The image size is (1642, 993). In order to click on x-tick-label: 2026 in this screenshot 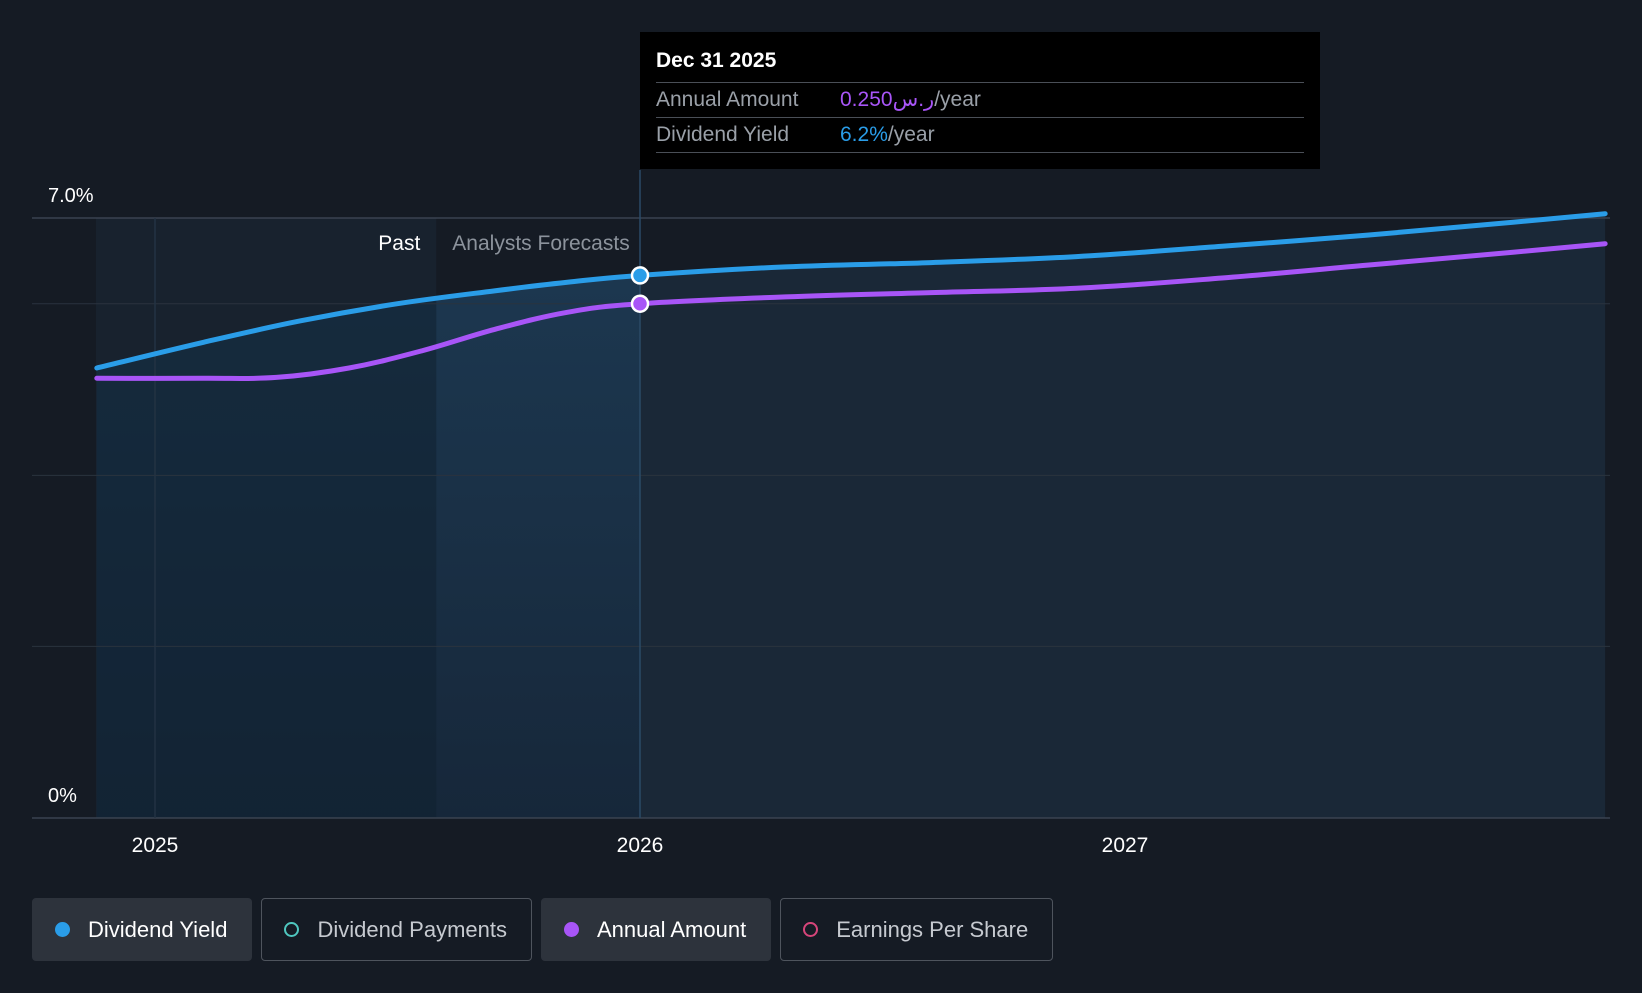, I will do `click(640, 845)`.